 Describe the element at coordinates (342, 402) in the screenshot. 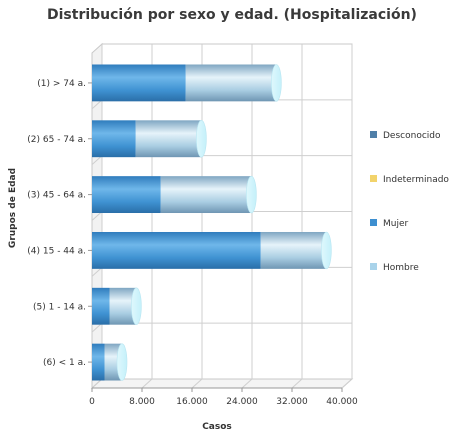

I see `x-tick-label: 40.000` at that location.